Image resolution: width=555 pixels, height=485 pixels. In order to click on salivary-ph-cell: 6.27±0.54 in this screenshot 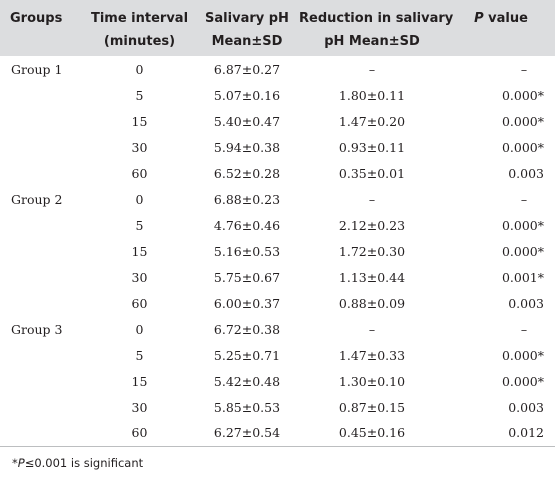, I will do `click(247, 433)`.